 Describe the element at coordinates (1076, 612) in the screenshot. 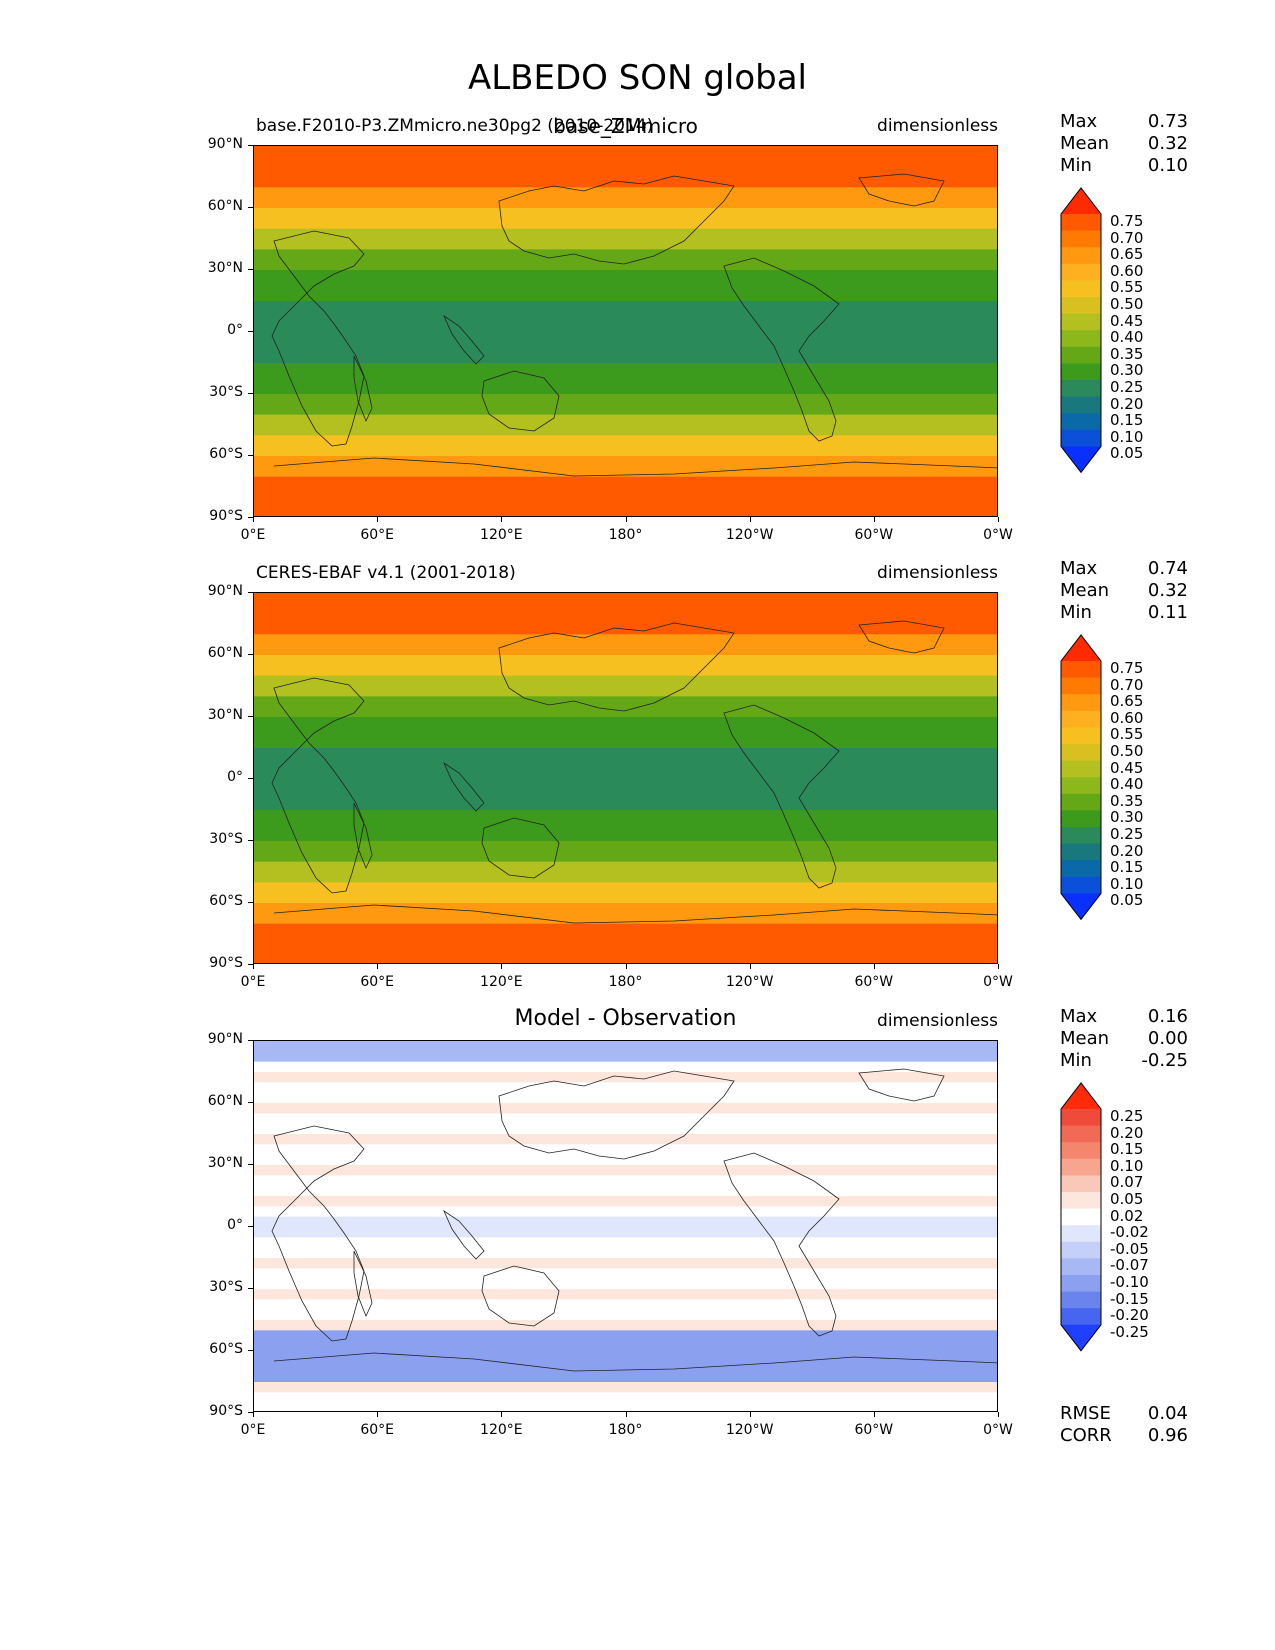

I see `stat-label: Min` at that location.